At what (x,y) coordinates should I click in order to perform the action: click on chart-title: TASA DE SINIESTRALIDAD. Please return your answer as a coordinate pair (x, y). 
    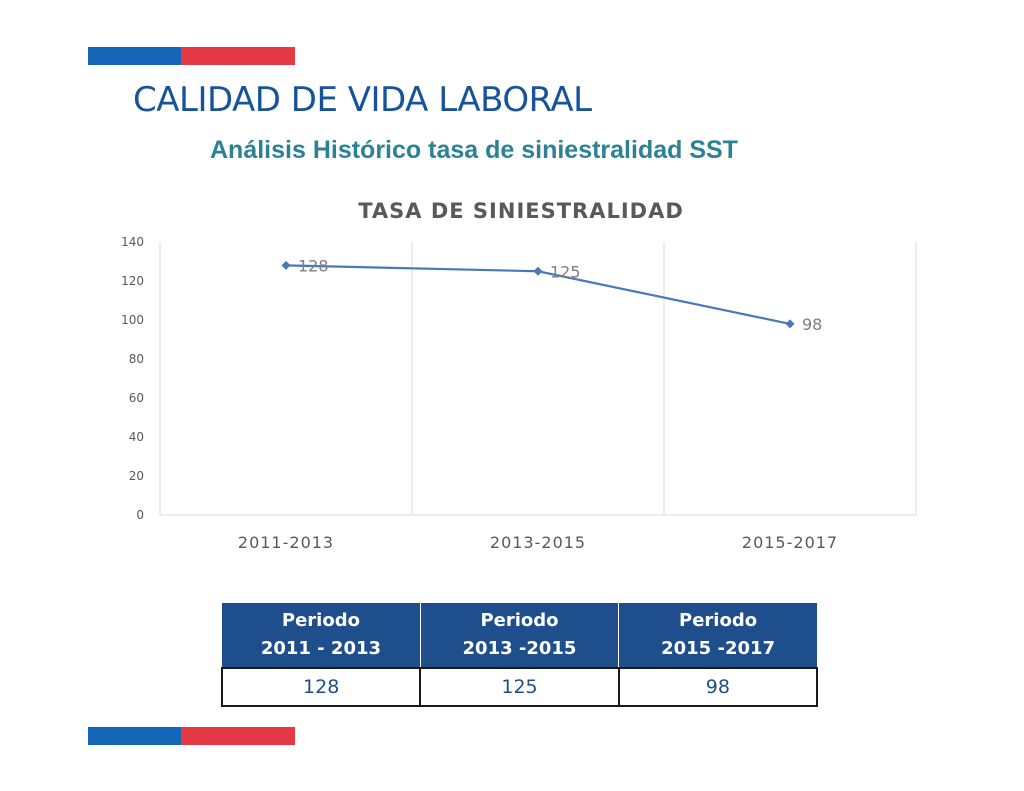
    Looking at the image, I should click on (521, 211).